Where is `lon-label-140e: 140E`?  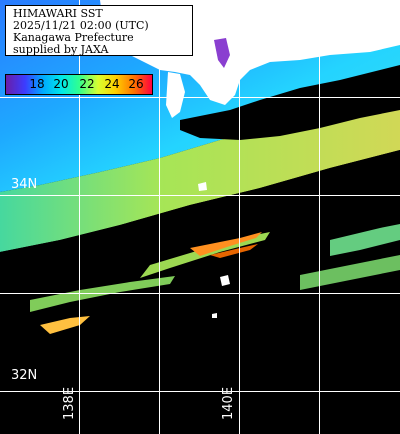
lon-label-140e: 140E is located at coordinates (228, 403).